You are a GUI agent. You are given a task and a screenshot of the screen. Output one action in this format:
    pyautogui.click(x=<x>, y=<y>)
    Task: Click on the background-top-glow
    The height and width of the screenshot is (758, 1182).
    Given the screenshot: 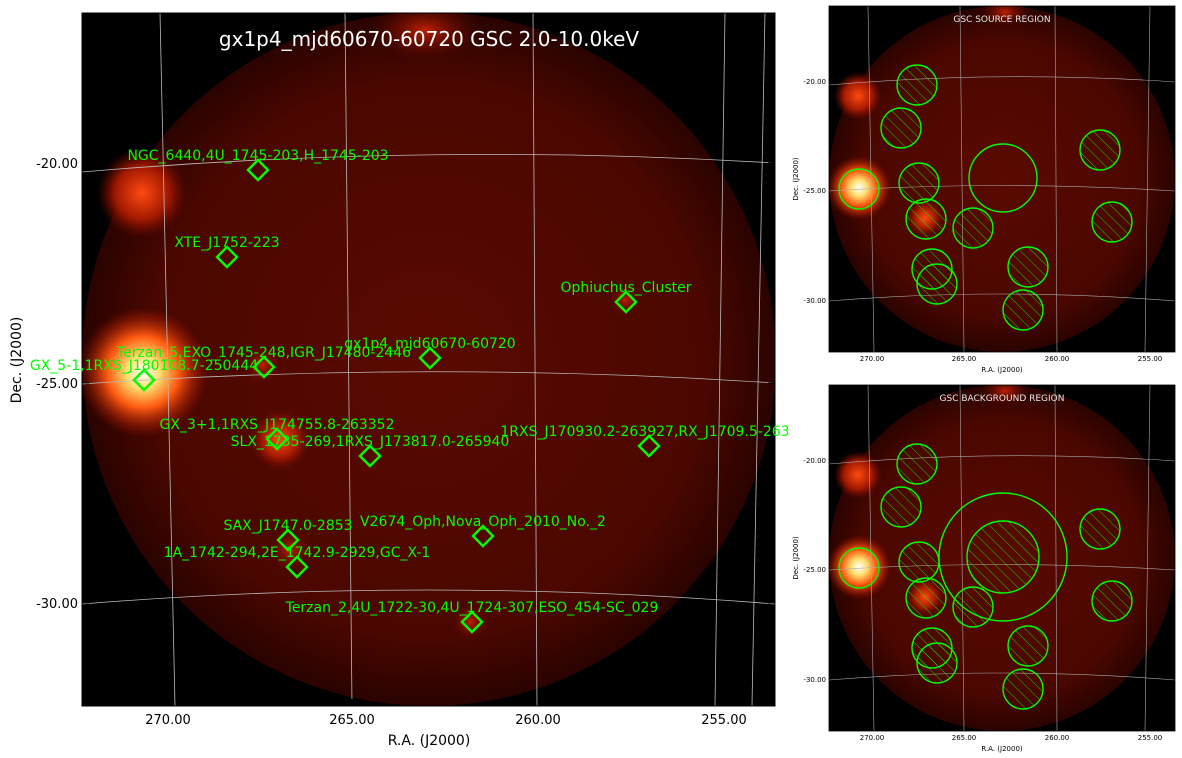 What is the action you would take?
    pyautogui.click(x=1005, y=395)
    